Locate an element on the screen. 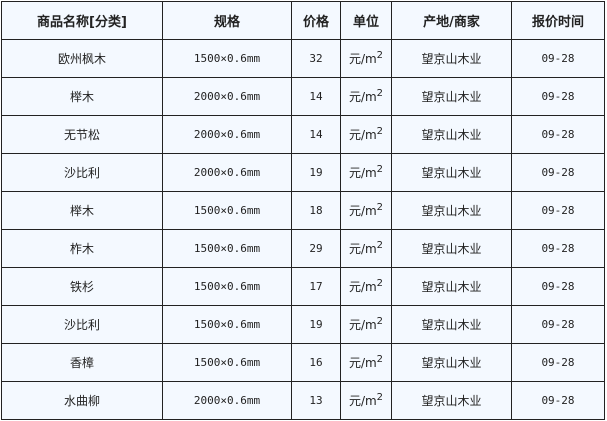 Image resolution: width=607 pixels, height=421 pixels. table-row: 柞木 1500×0.6mm 29 元/m2 望京山木业 09-28 is located at coordinates (303, 248).